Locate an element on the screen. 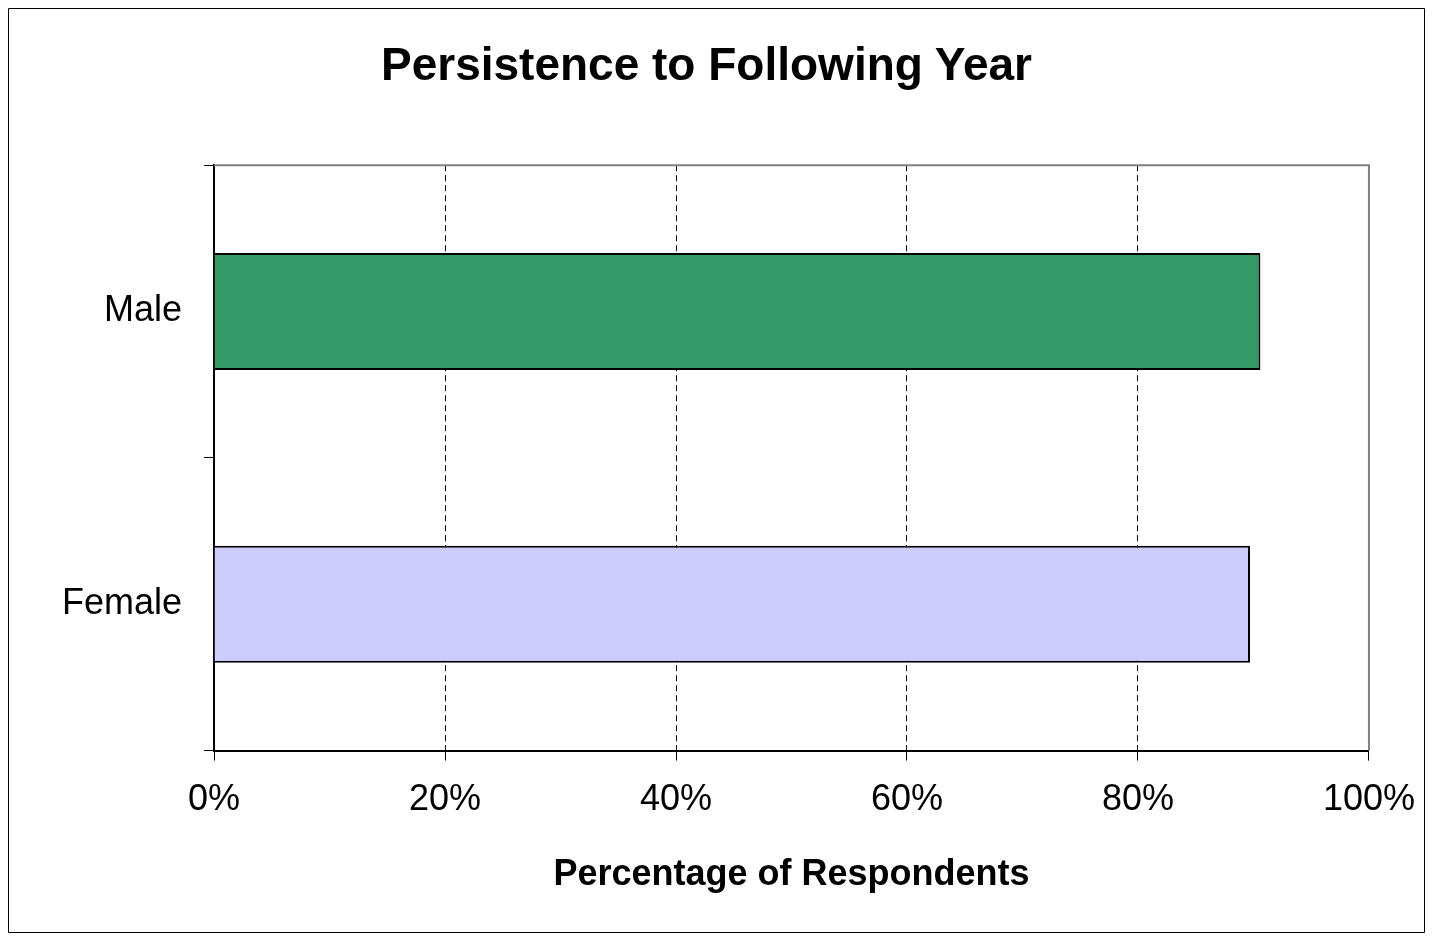 Image resolution: width=1433 pixels, height=941 pixels. x-tick-label: 20% is located at coordinates (445, 798).